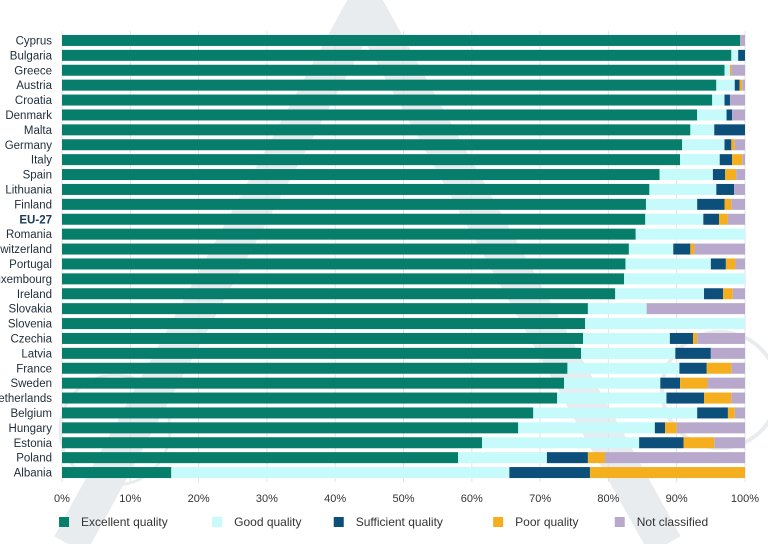  What do you see at coordinates (742, 40) in the screenshot?
I see `bar-not-classified-cyprus` at bounding box center [742, 40].